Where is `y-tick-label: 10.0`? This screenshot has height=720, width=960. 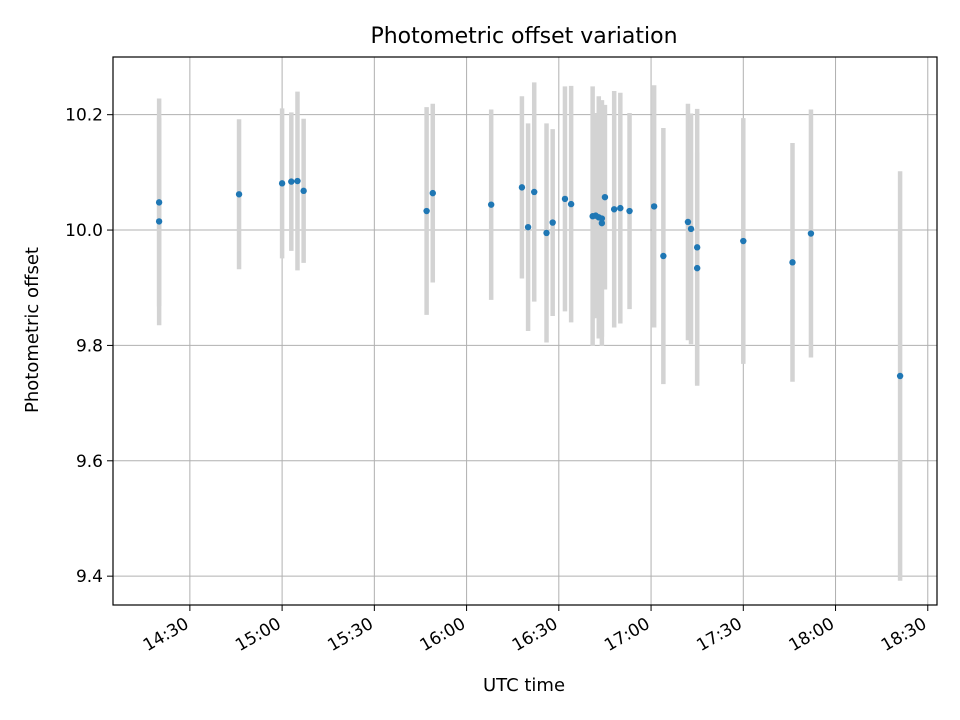 y-tick-label: 10.0 is located at coordinates (84, 231).